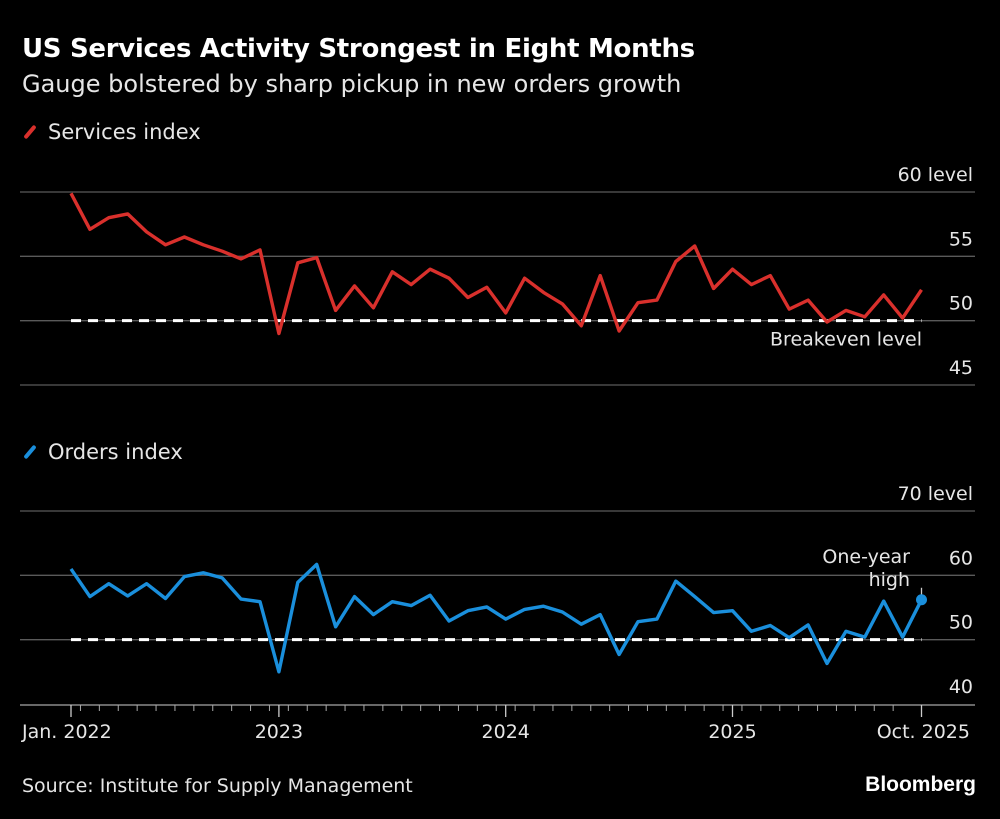  Describe the element at coordinates (506, 732) in the screenshot. I see `x-tick-label: 2024` at that location.